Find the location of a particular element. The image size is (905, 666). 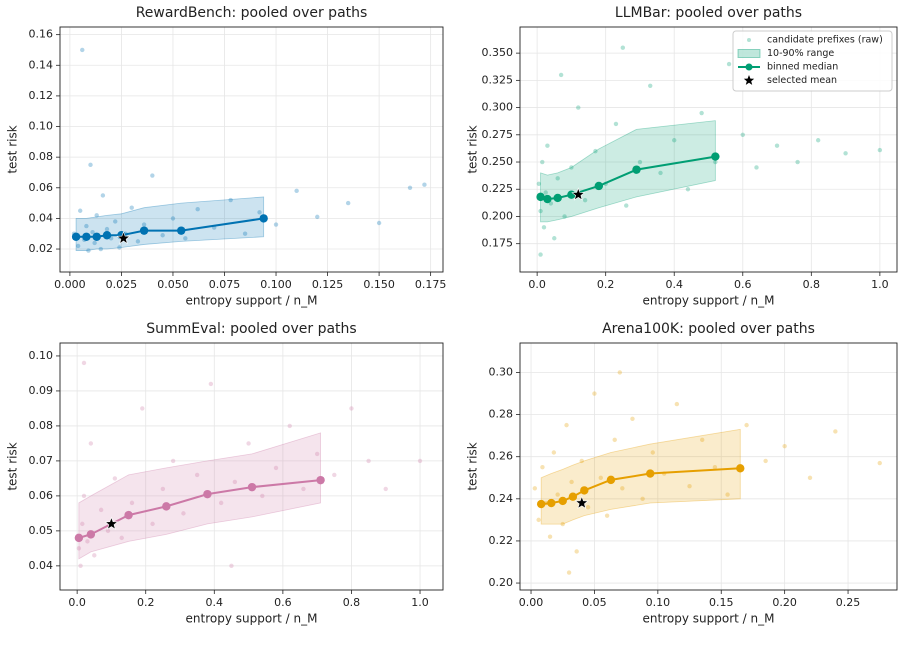

legend-label: 10-90% range is located at coordinates (800, 53).